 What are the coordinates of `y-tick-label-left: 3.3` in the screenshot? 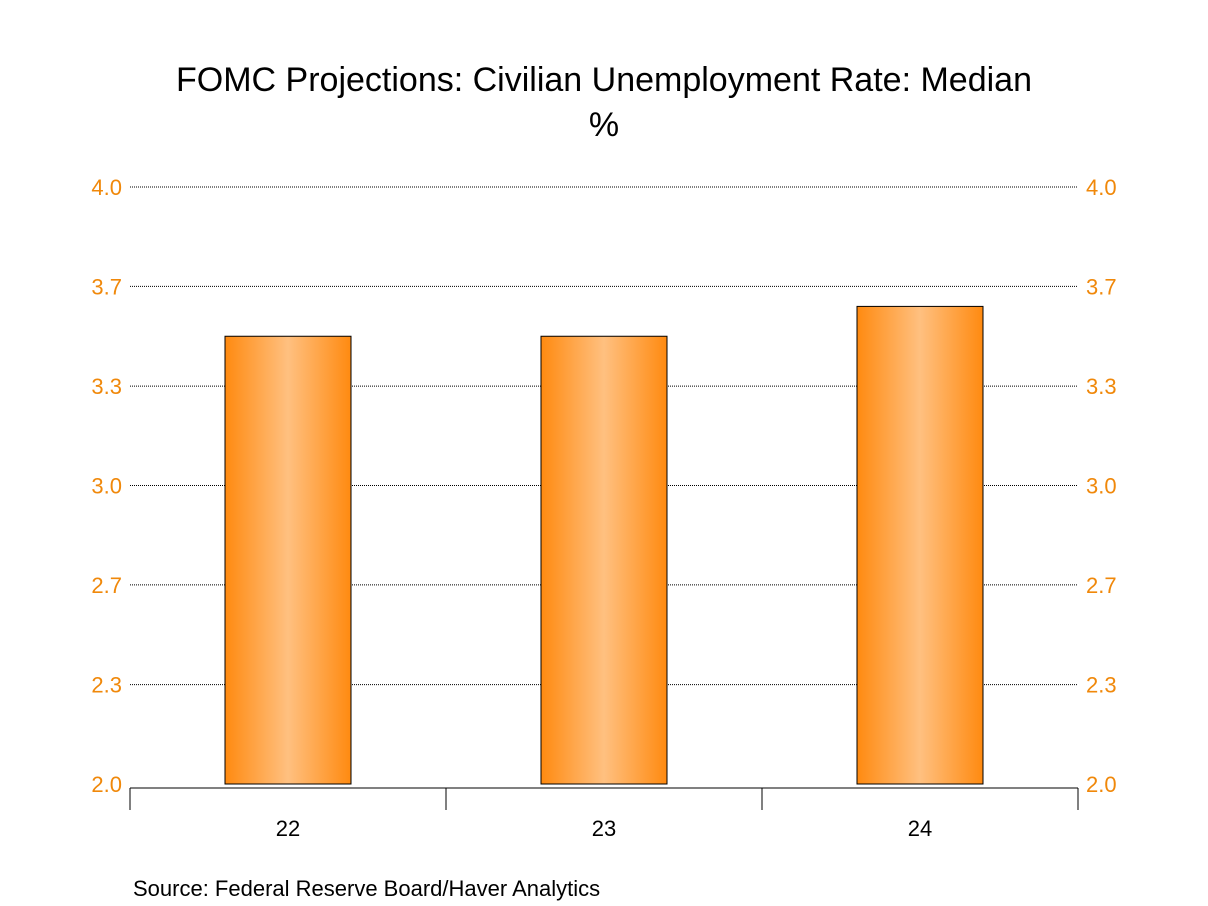 It's located at (106, 386).